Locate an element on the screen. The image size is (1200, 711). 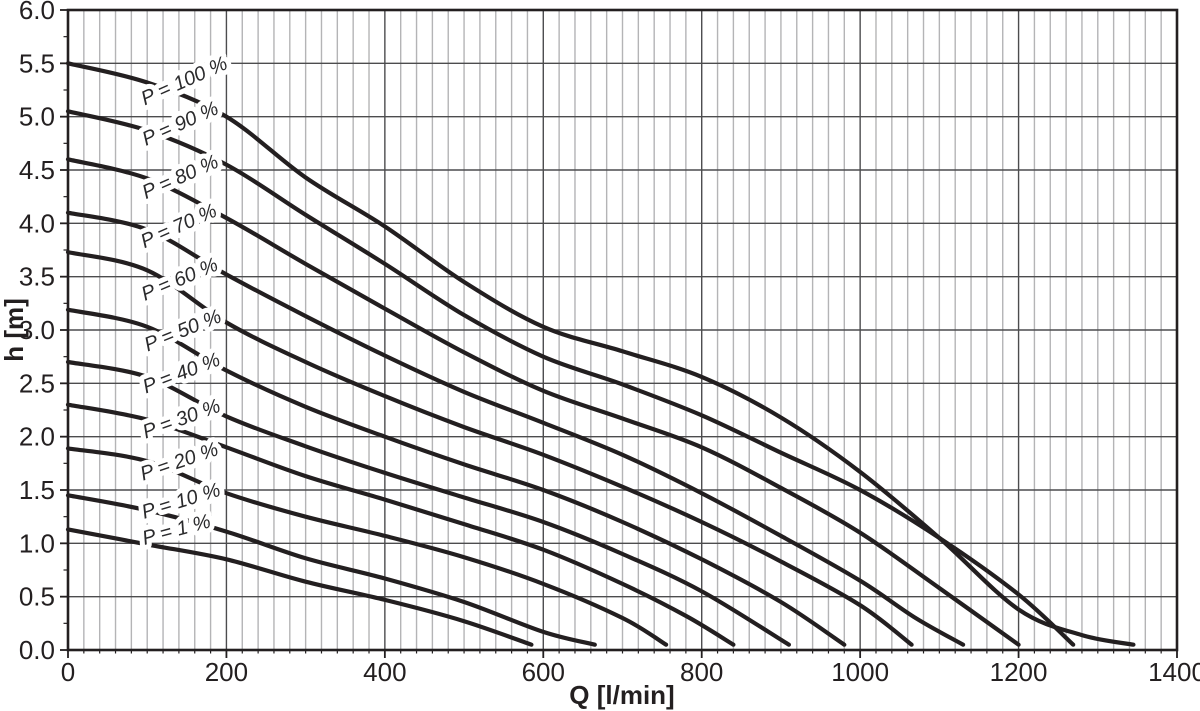
x-tick-label: 400 is located at coordinates (384, 672).